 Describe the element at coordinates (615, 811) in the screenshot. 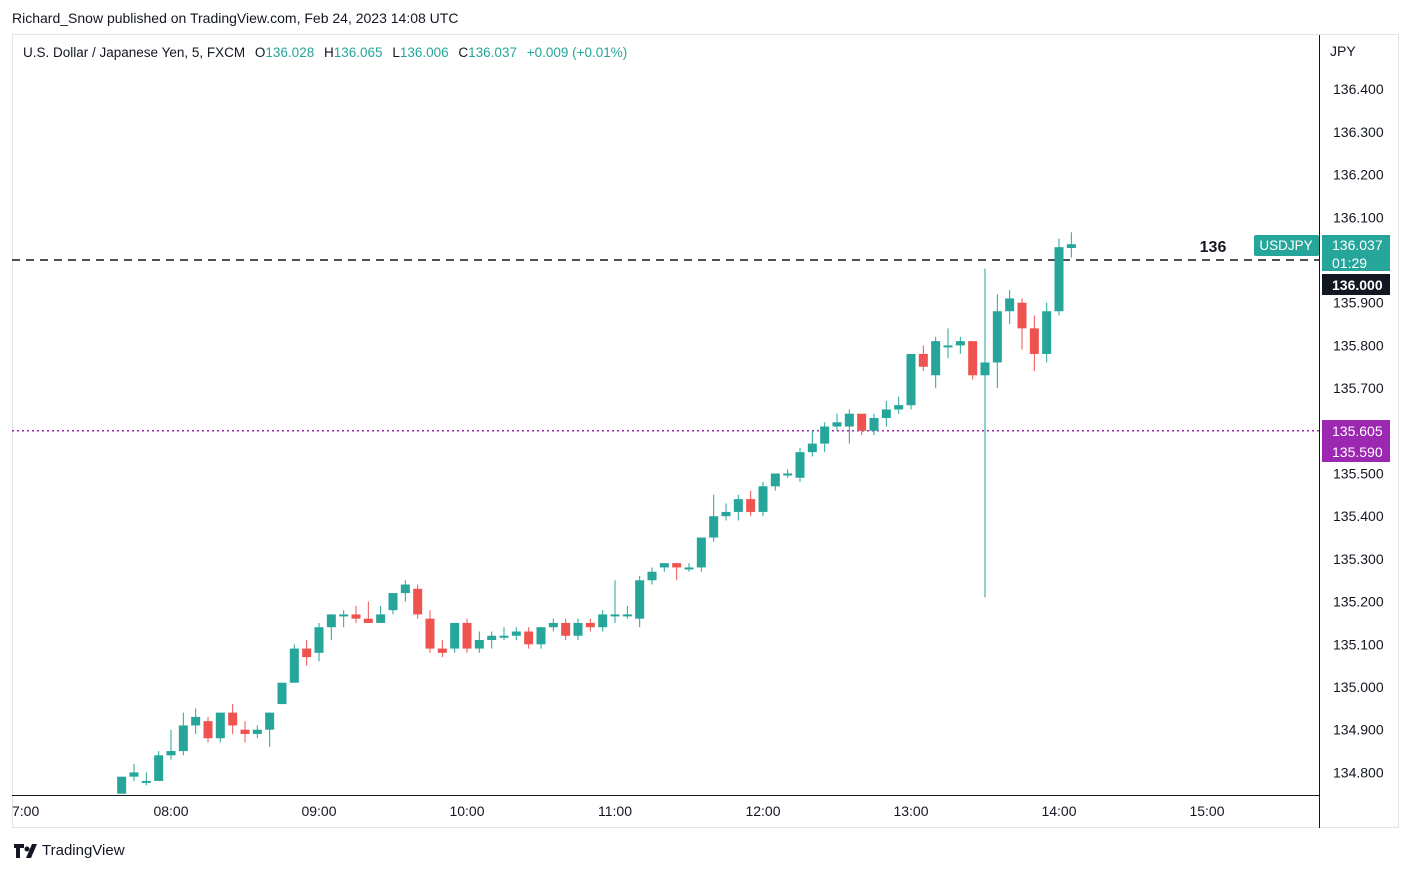

I see `time-tick-label: 11:00` at that location.